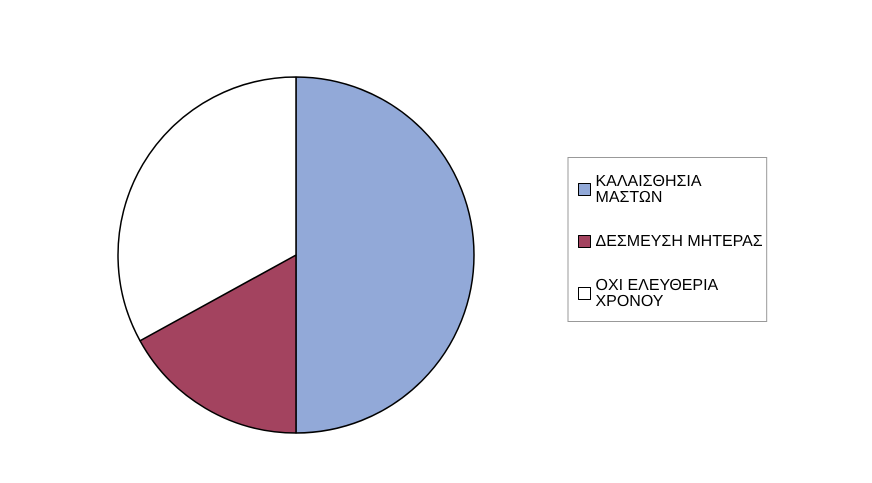 The image size is (872, 483). What do you see at coordinates (679, 241) in the screenshot?
I see `legend-label: ΔΕΣΜΕΥΣΗ ΜΗΤΕΡΑΣ` at bounding box center [679, 241].